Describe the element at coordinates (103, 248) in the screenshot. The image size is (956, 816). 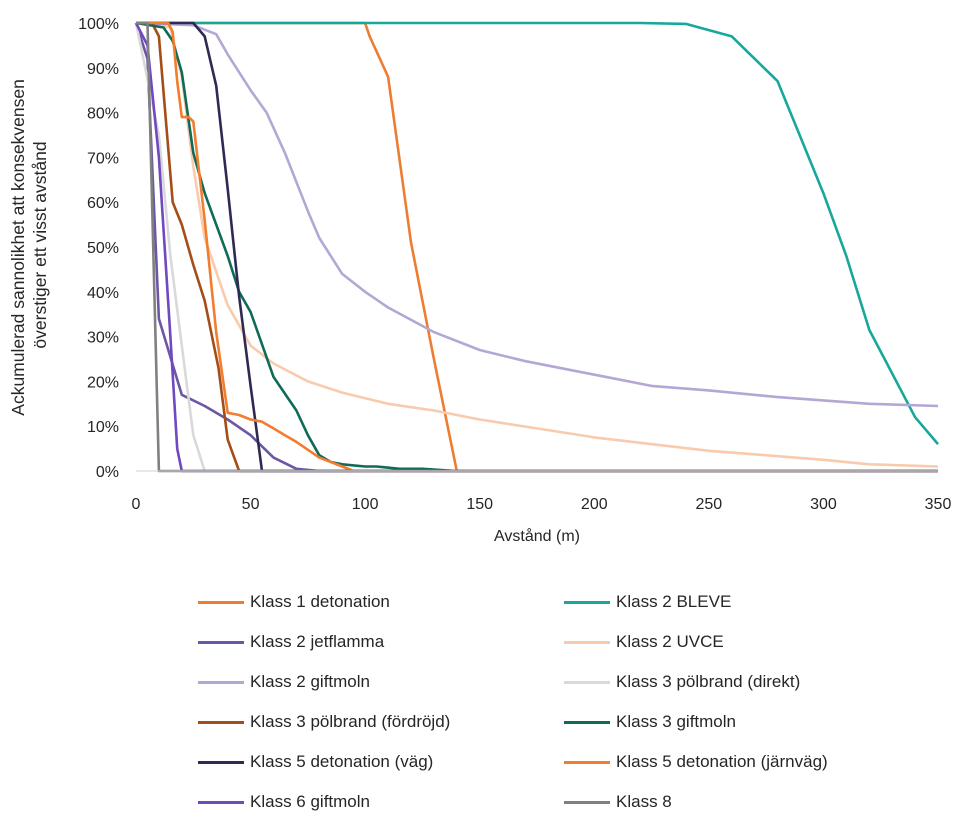
I see `y-tick-label: 50%` at that location.